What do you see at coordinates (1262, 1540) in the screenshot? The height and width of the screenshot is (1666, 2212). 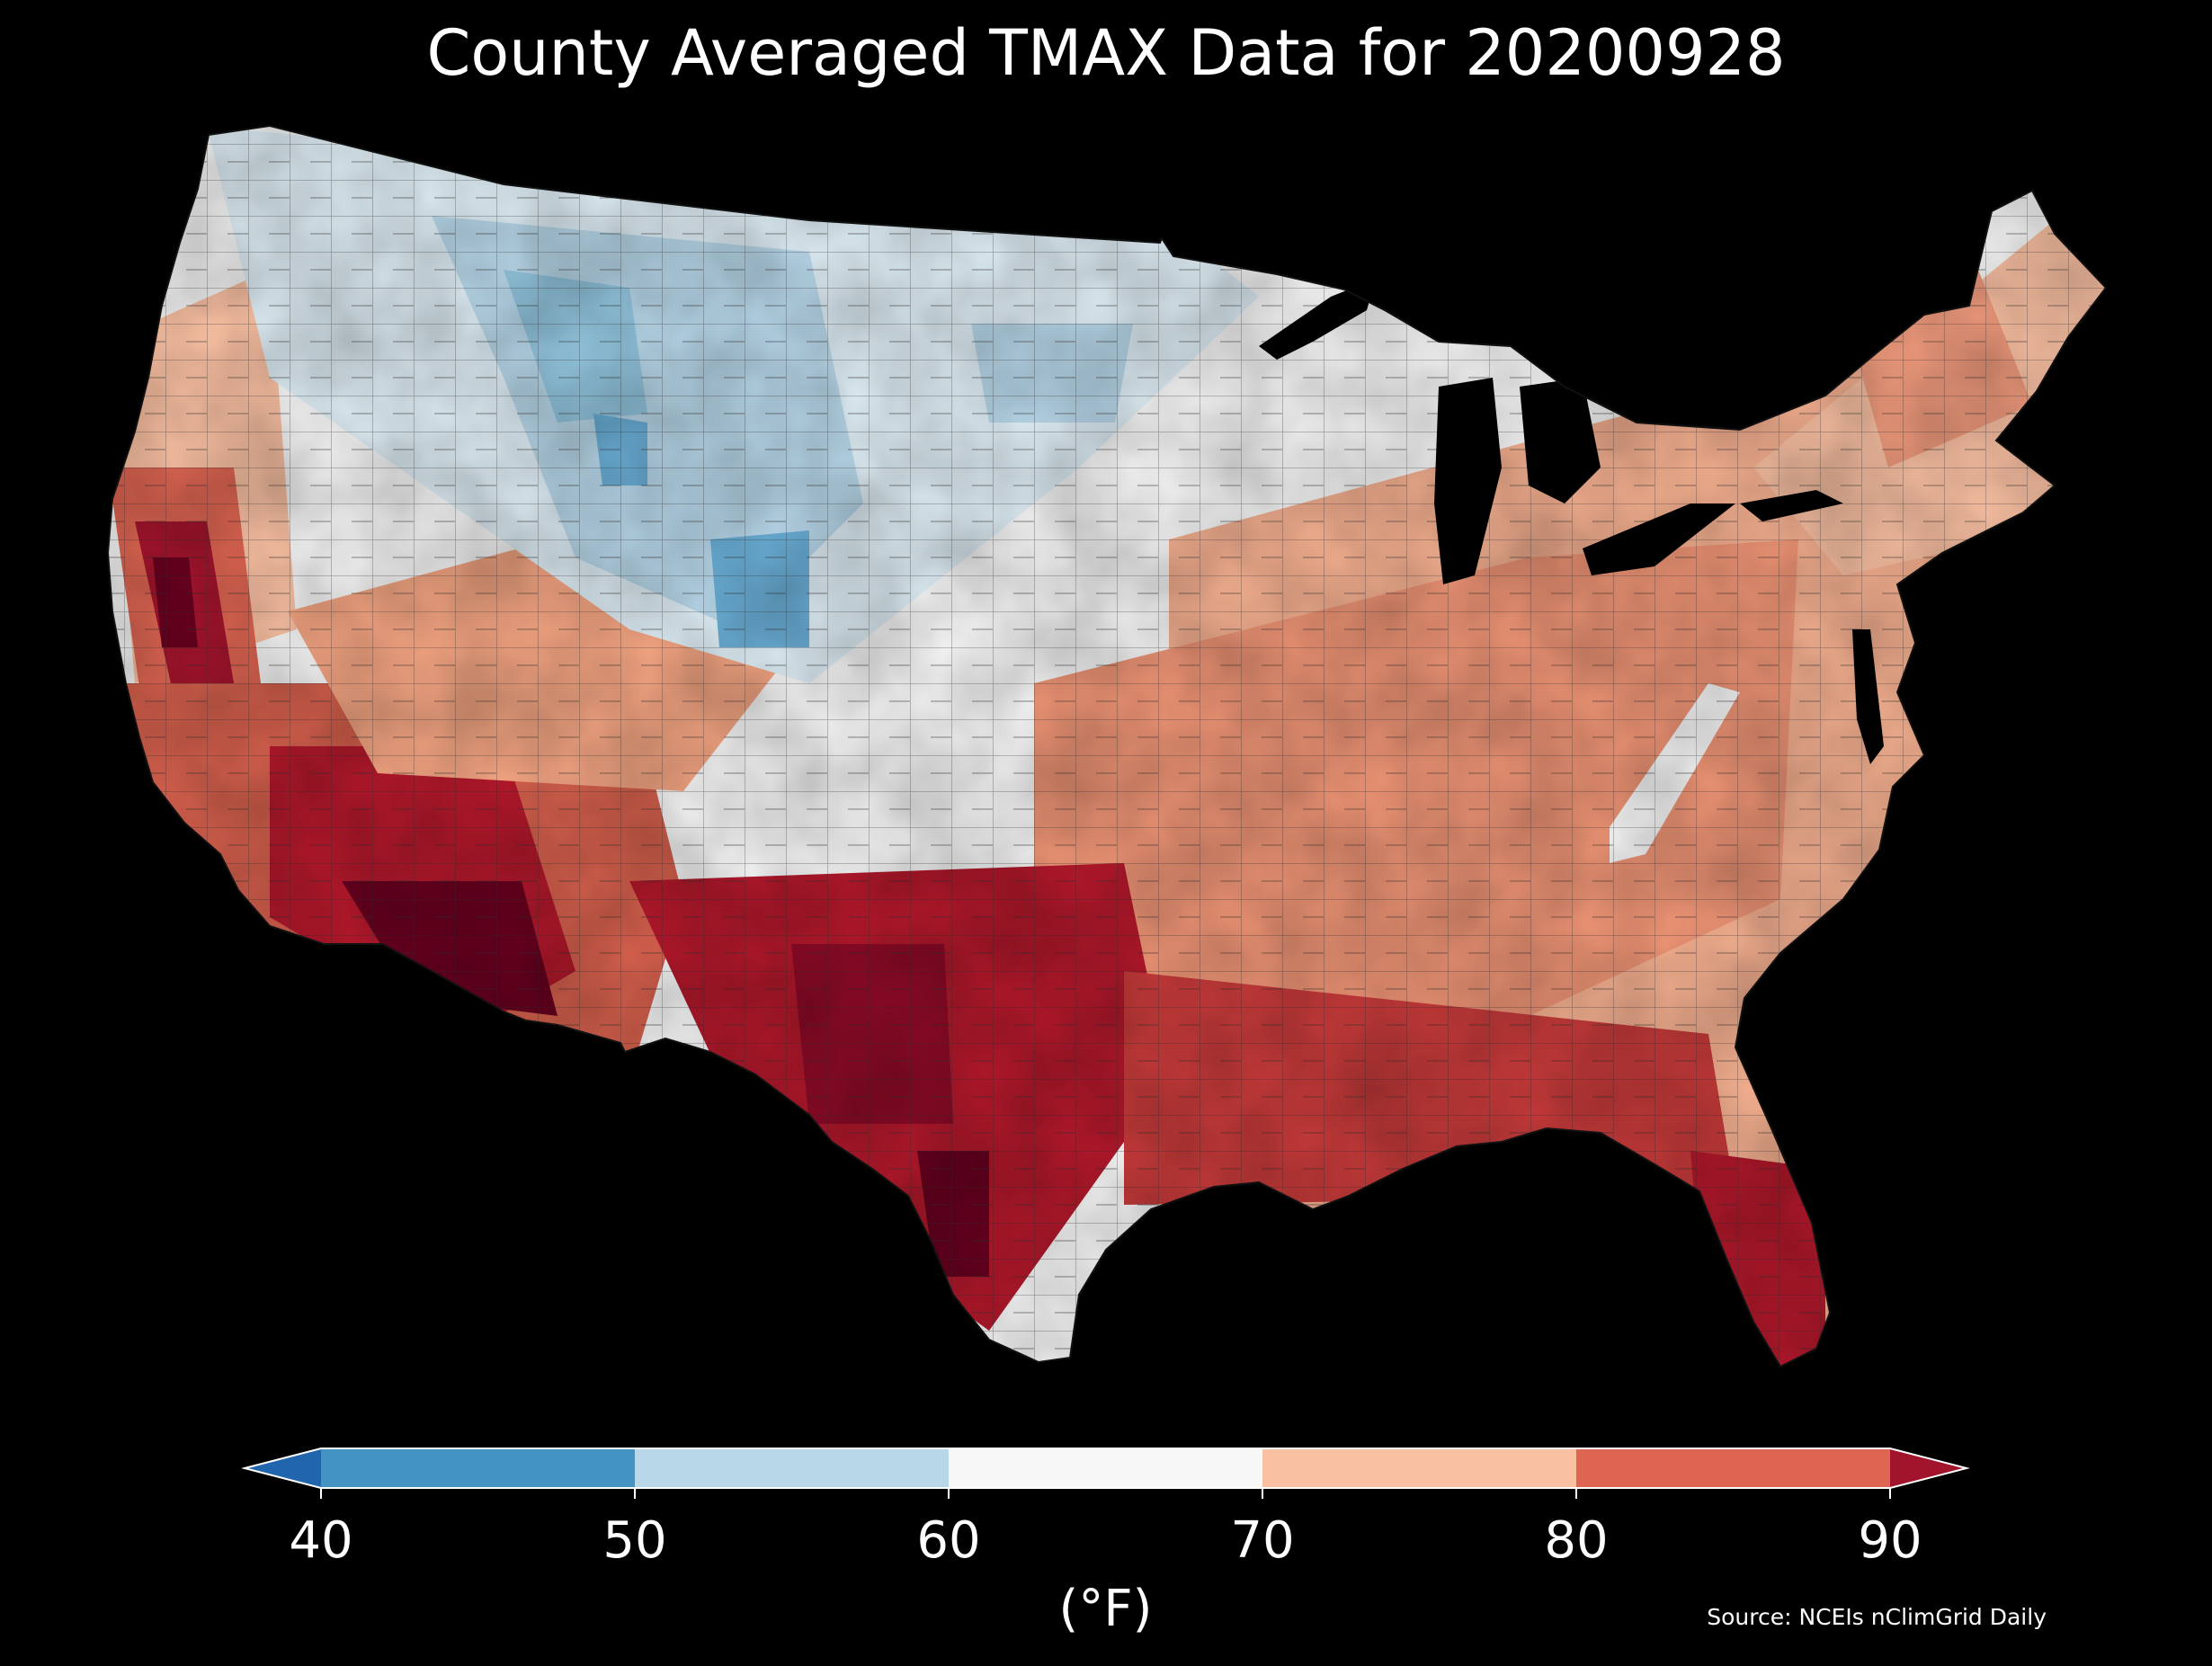 I see `colorbar-tick-label-70: 70` at bounding box center [1262, 1540].